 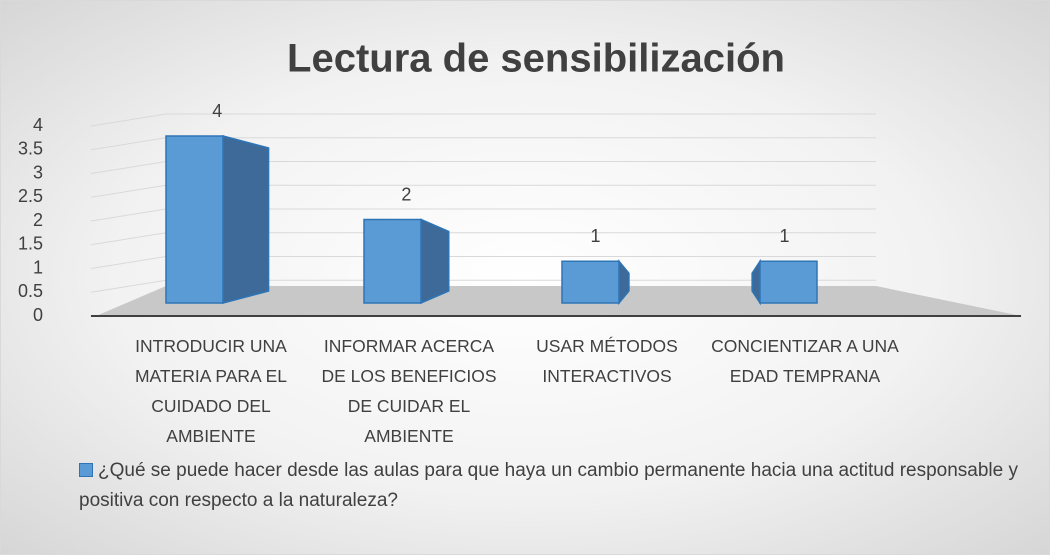 What do you see at coordinates (38, 125) in the screenshot?
I see `y-tick-label: 4` at bounding box center [38, 125].